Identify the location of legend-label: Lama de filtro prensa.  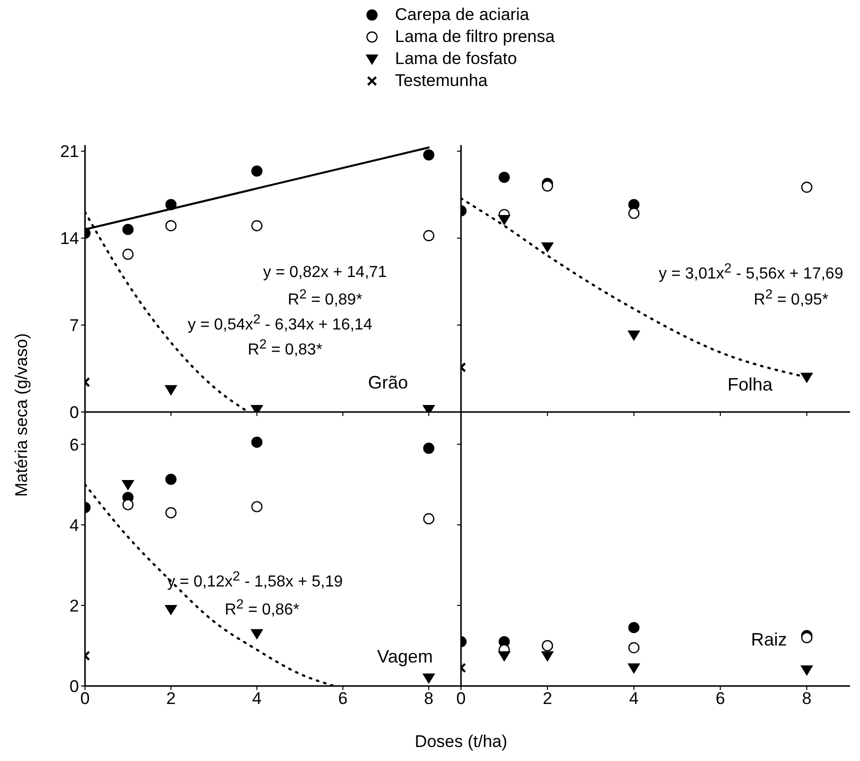
(475, 37).